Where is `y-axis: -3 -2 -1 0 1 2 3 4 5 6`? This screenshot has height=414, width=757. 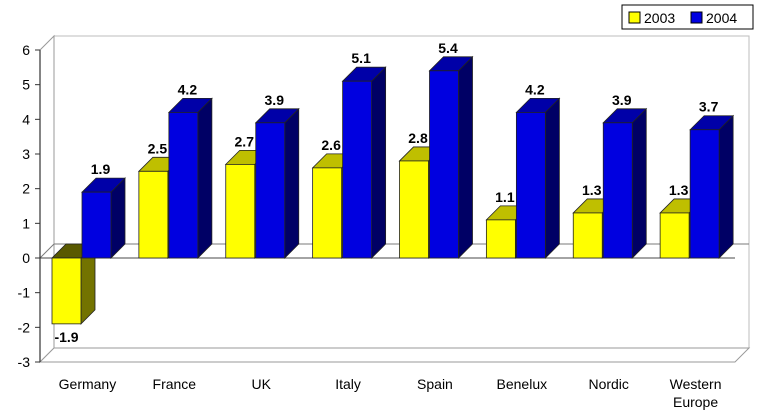
y-axis: -3 -2 -1 0 1 2 3 4 5 6 is located at coordinates (29, 206).